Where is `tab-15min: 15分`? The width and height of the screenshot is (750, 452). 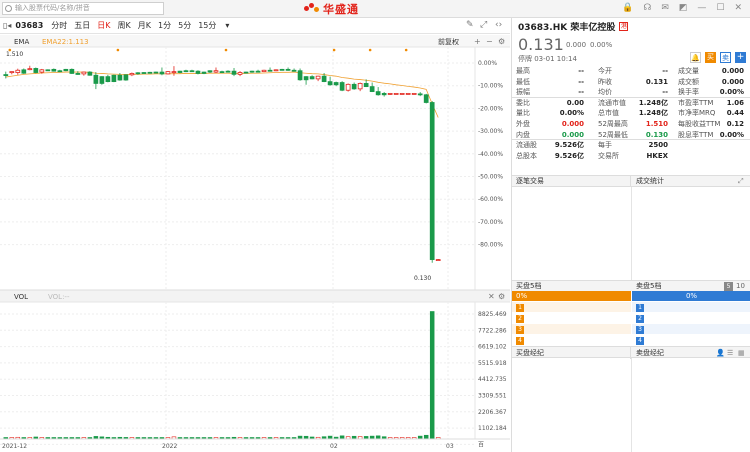
tab-15min: 15分 is located at coordinates (207, 25).